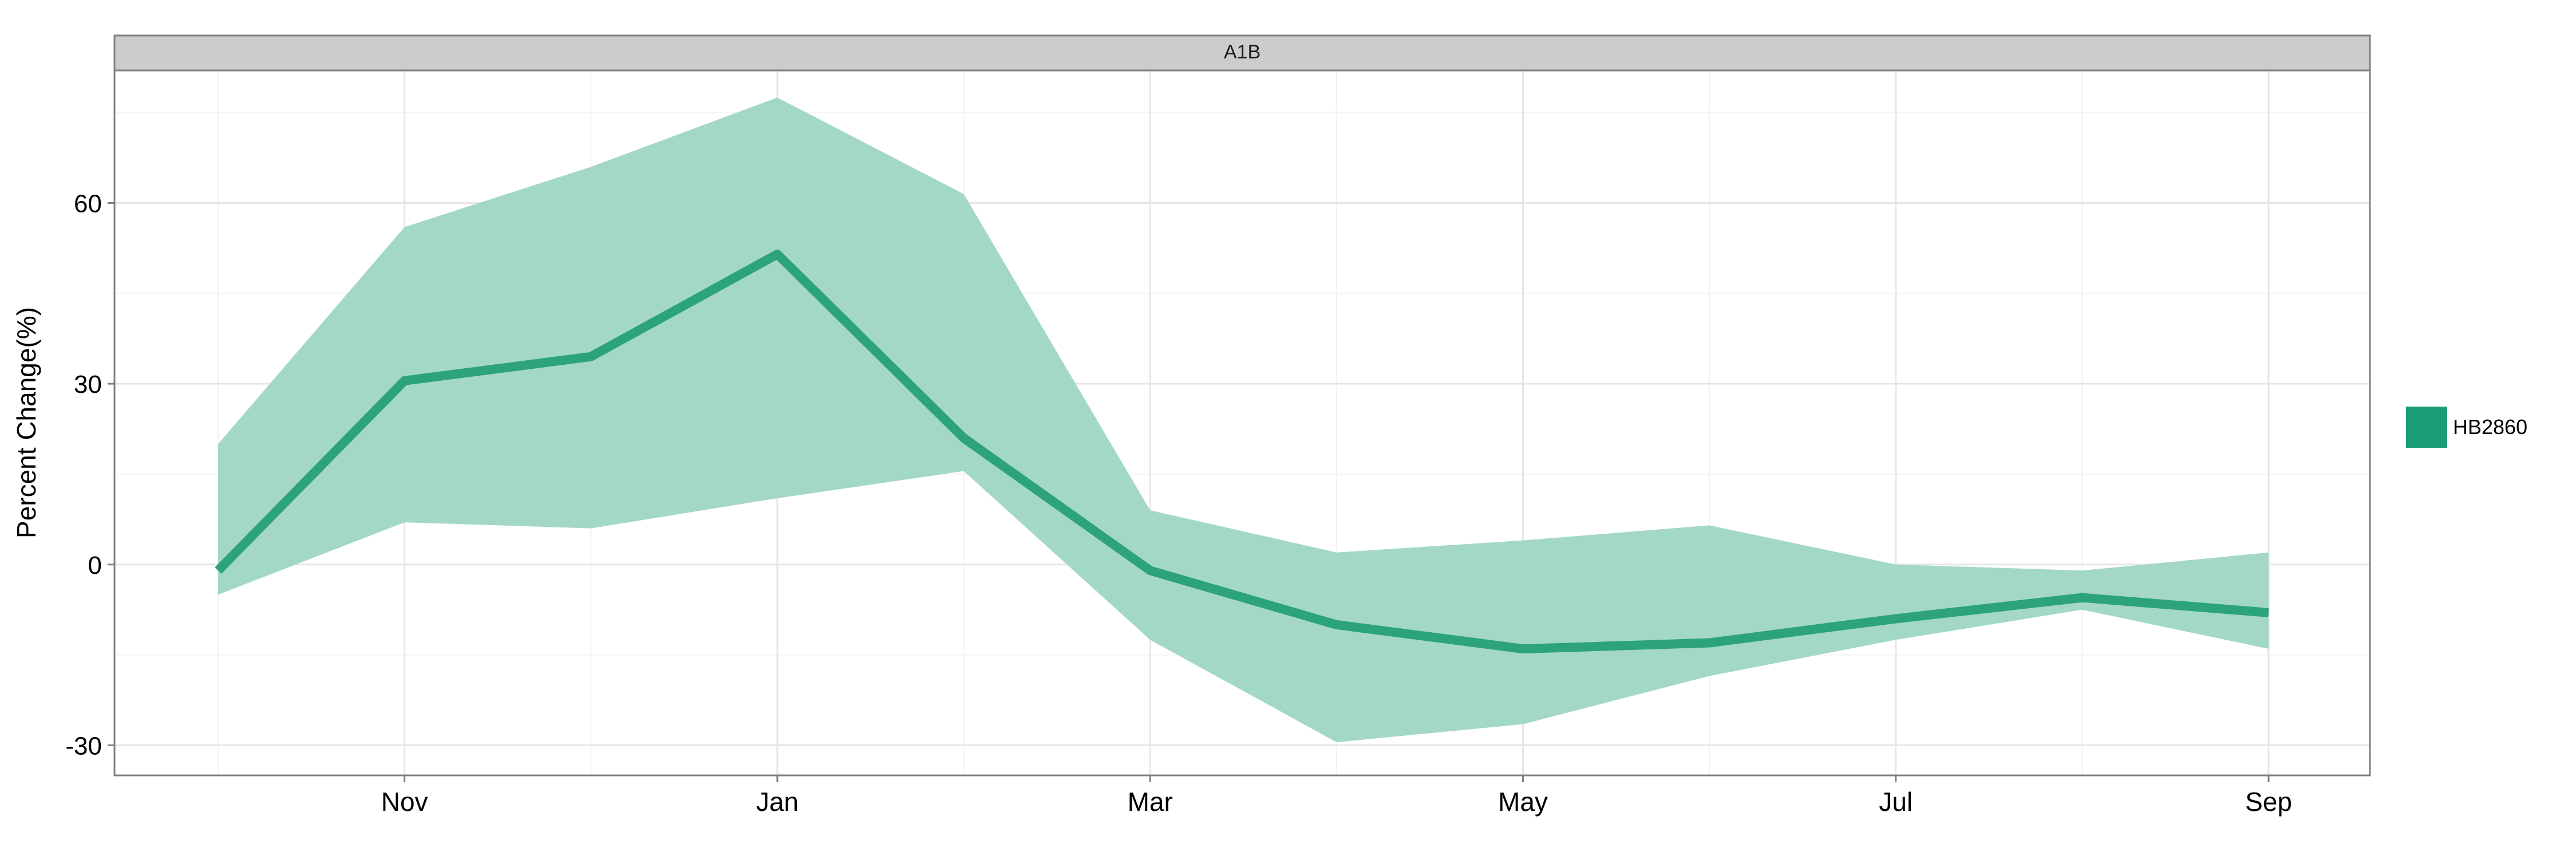 The width and height of the screenshot is (2576, 859). What do you see at coordinates (2490, 427) in the screenshot?
I see `legend-label-hb2860: HB2860` at bounding box center [2490, 427].